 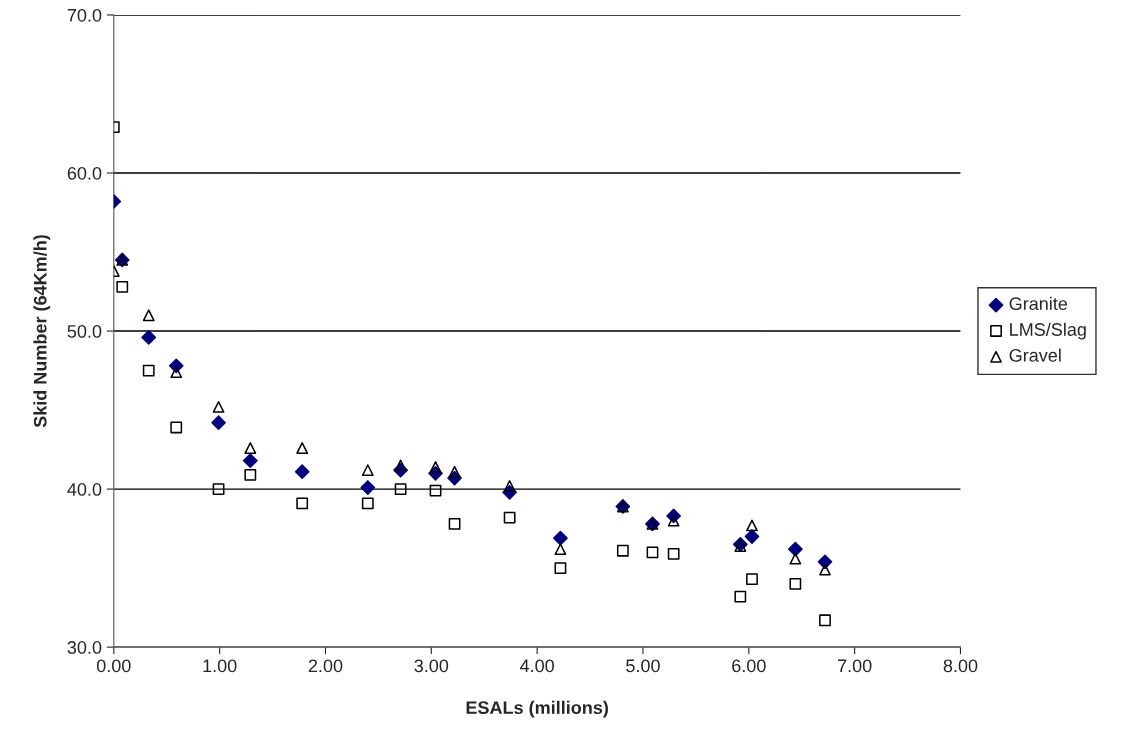 I want to click on y-tick-label: 60.0, so click(x=84, y=173).